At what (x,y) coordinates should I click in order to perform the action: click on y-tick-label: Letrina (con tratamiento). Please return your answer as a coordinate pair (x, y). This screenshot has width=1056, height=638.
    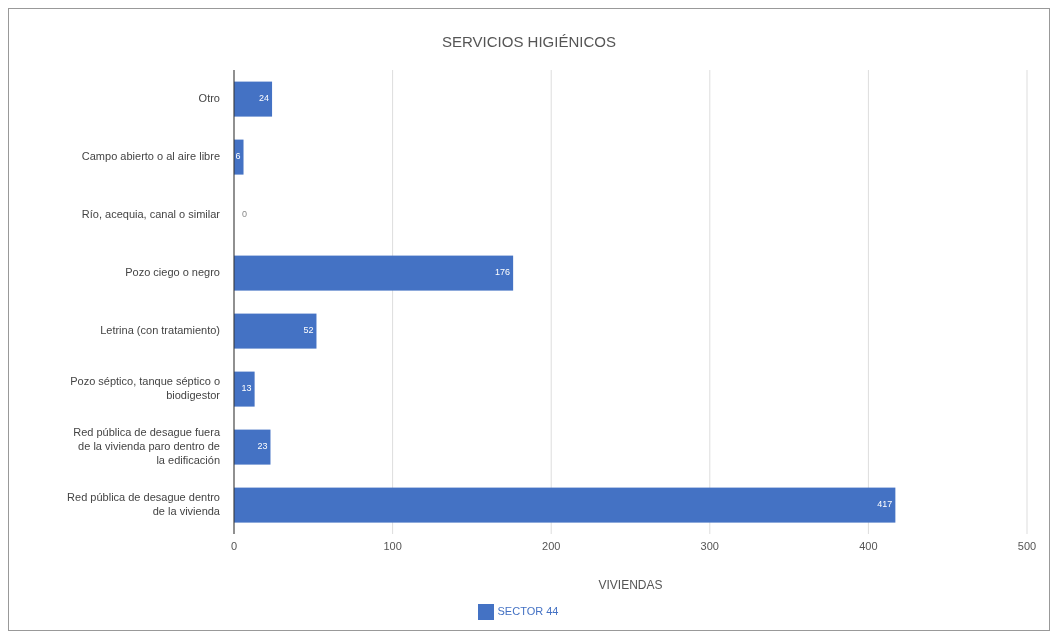
    Looking at the image, I should click on (160, 329).